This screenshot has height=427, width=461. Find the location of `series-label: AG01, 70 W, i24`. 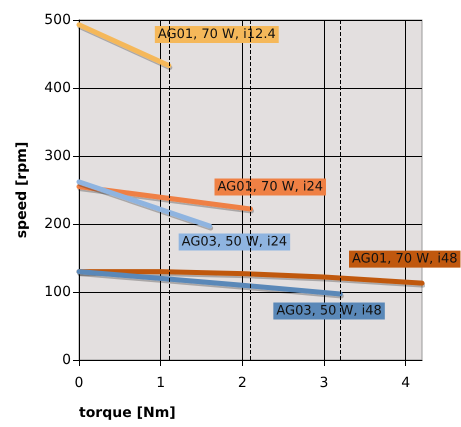

series-label: AG01, 70 W, i24 is located at coordinates (270, 187).